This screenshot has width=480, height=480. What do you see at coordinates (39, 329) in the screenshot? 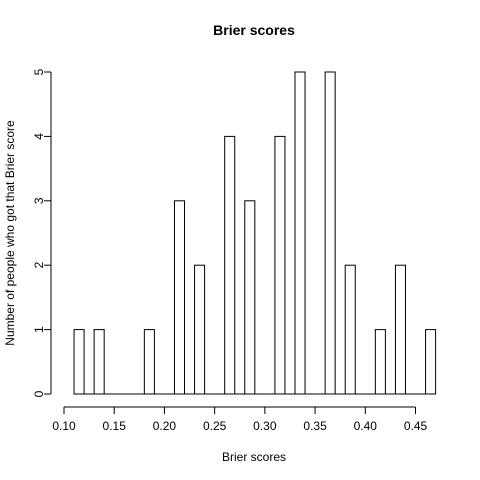
I see `y-tick-label: 1` at bounding box center [39, 329].